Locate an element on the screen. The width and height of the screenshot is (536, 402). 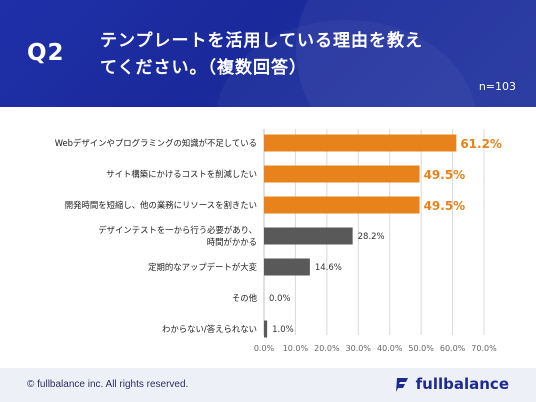
category-label: その他 is located at coordinates (245, 298).